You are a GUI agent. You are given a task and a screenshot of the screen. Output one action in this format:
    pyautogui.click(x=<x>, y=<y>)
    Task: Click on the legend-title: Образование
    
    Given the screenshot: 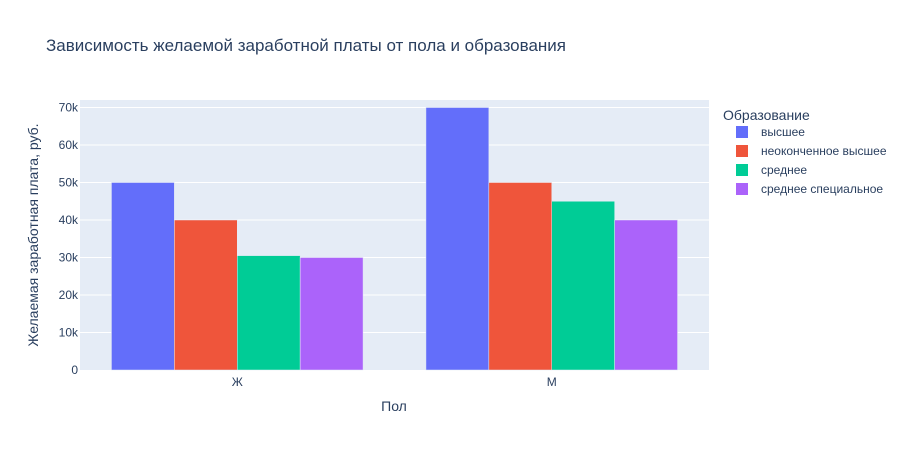 What is the action you would take?
    pyautogui.click(x=766, y=115)
    